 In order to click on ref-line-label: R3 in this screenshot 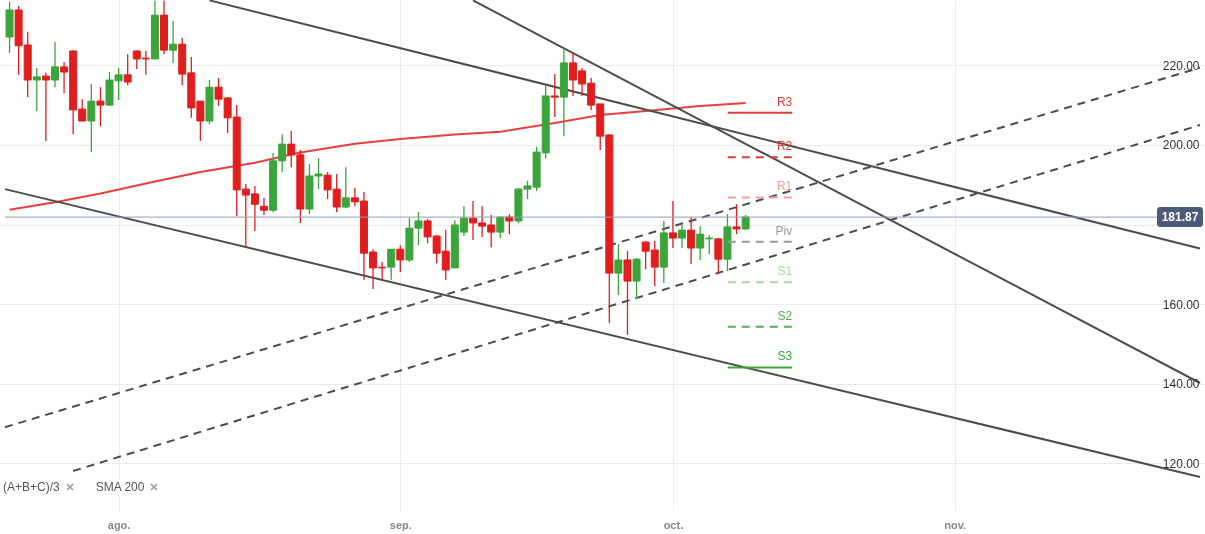, I will do `click(784, 101)`.